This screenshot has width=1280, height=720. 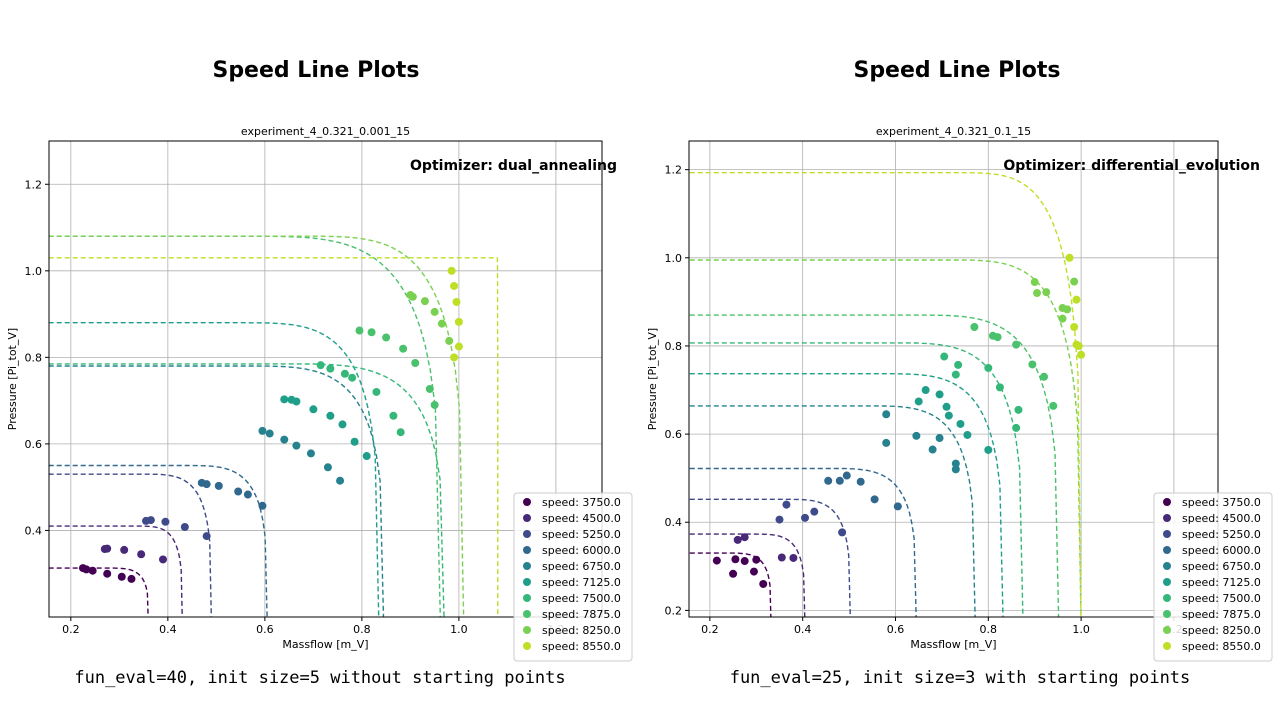 I want to click on x-tick-label: 0.6, so click(x=265, y=629).